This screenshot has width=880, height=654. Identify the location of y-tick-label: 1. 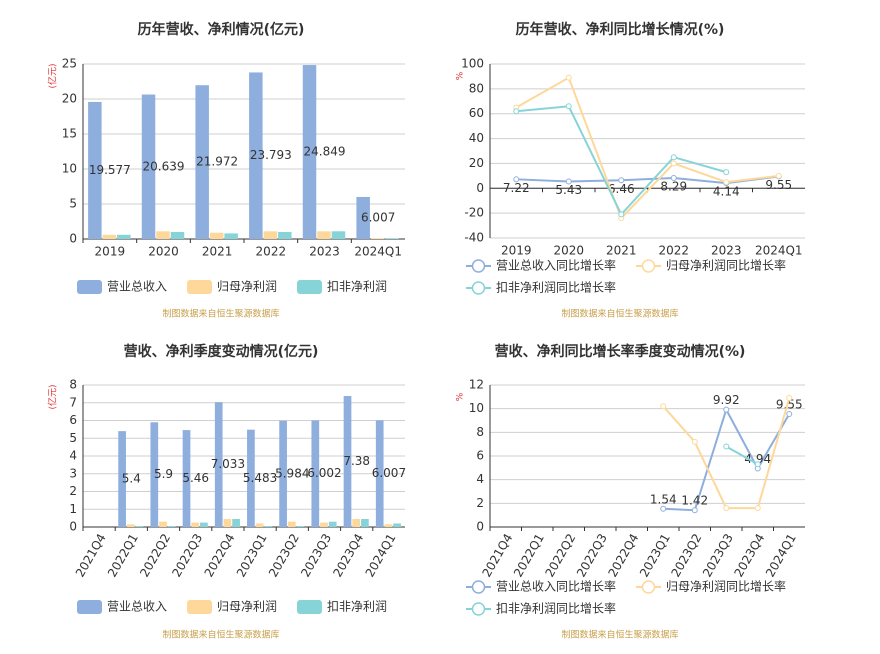
(73, 509).